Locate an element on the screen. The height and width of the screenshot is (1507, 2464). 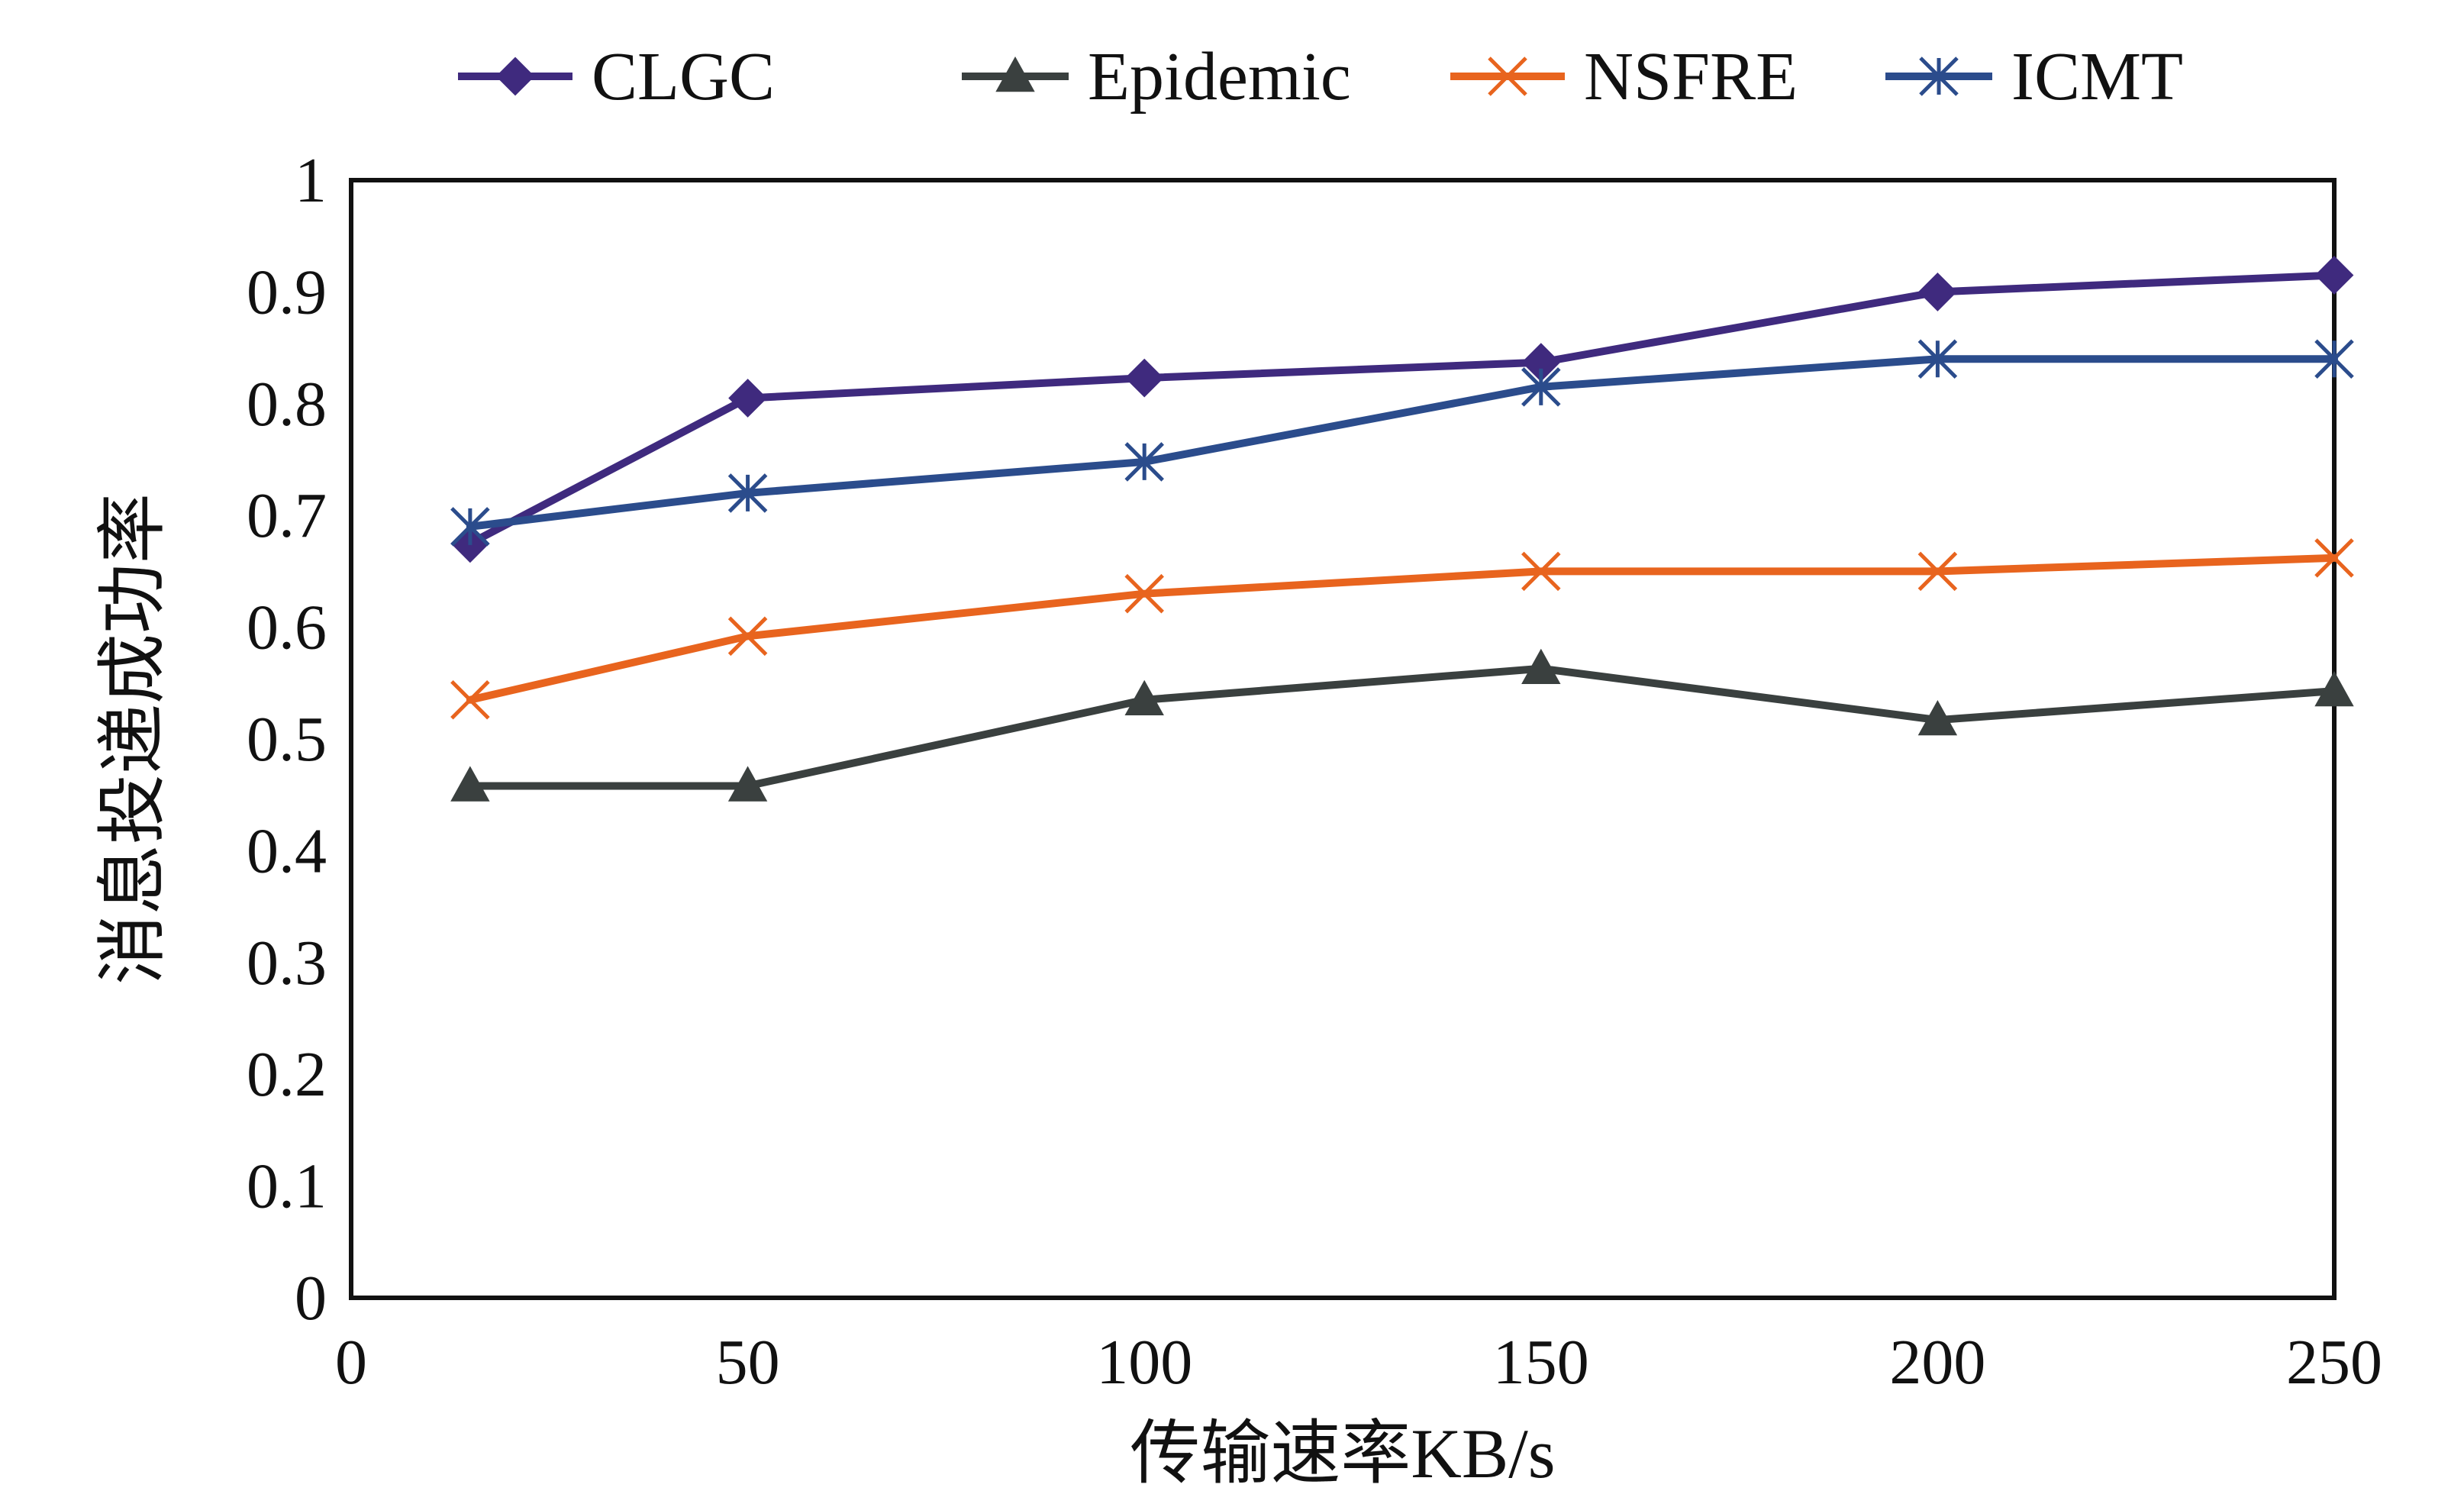
series-epidemic is located at coordinates (1402, 725).